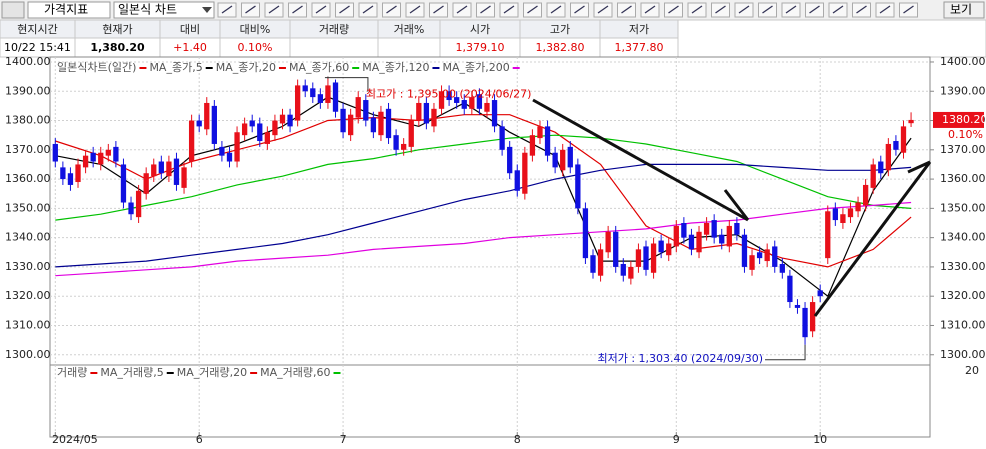  Describe the element at coordinates (409, 47) in the screenshot. I see `quote-value-cell` at that location.